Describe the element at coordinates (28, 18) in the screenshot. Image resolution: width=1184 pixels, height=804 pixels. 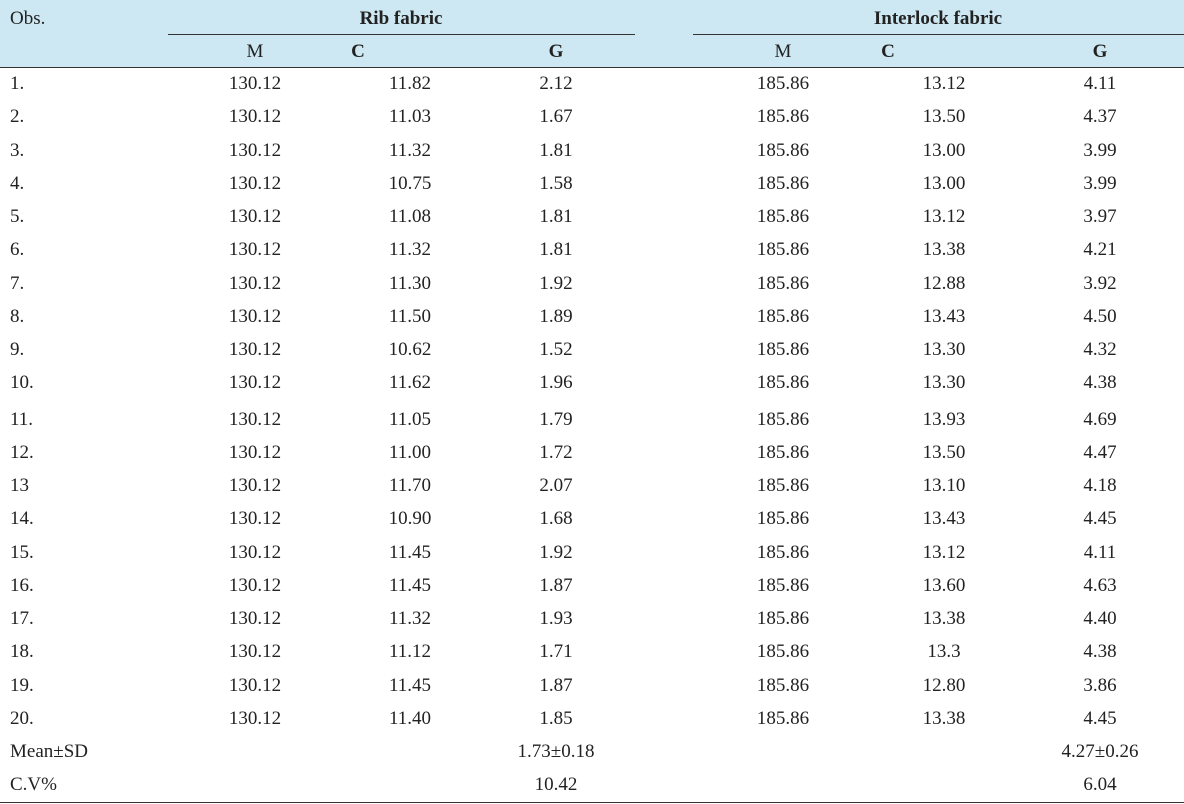
I see `obs-header: Obs.` at that location.